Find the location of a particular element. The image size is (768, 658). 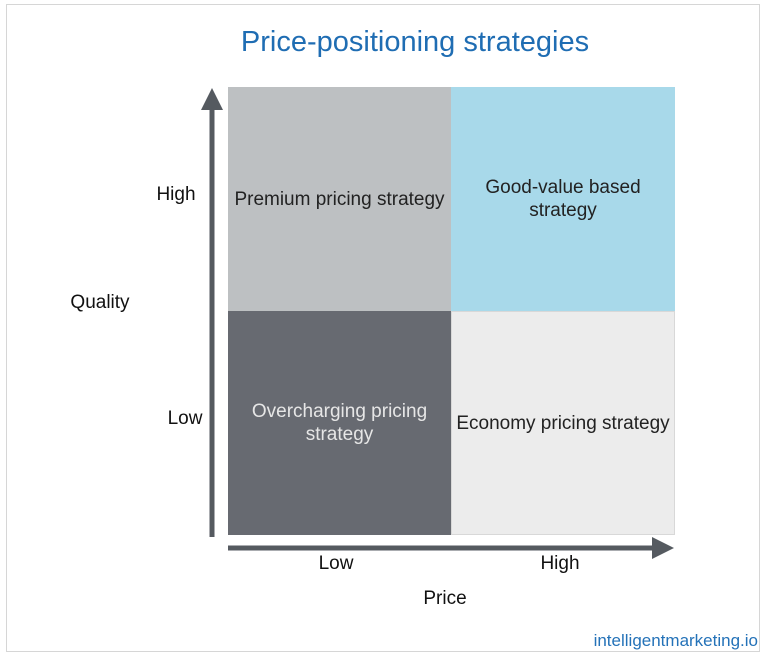

quadrant: Economy pricing strategy is located at coordinates (563, 423).